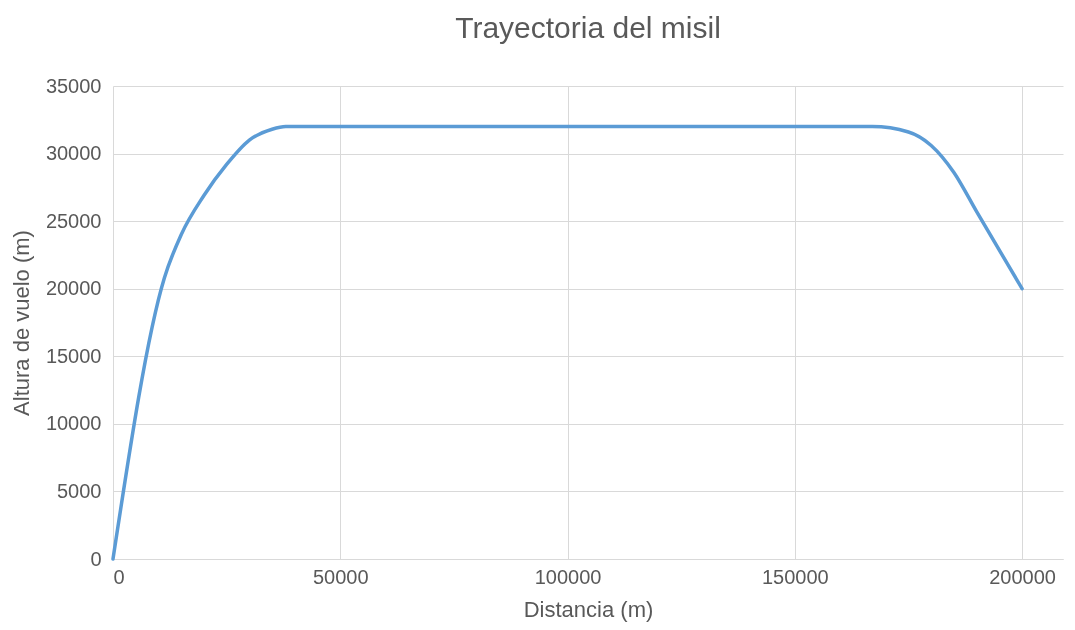 The width and height of the screenshot is (1075, 630). Describe the element at coordinates (73, 288) in the screenshot. I see `y-tick-label: 20000` at that location.